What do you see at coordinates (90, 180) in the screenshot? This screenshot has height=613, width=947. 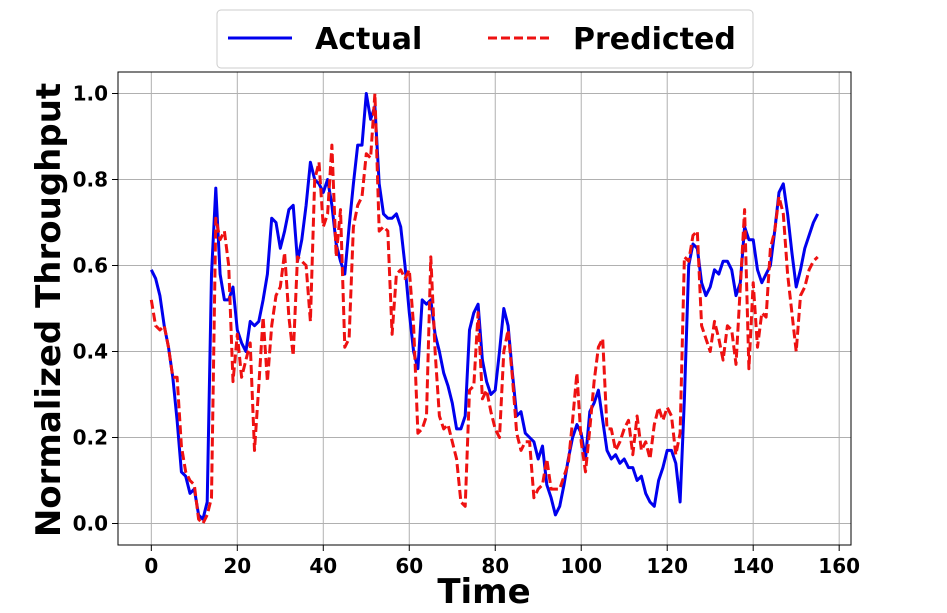 I see `y-tick-label: 0.8` at bounding box center [90, 180].